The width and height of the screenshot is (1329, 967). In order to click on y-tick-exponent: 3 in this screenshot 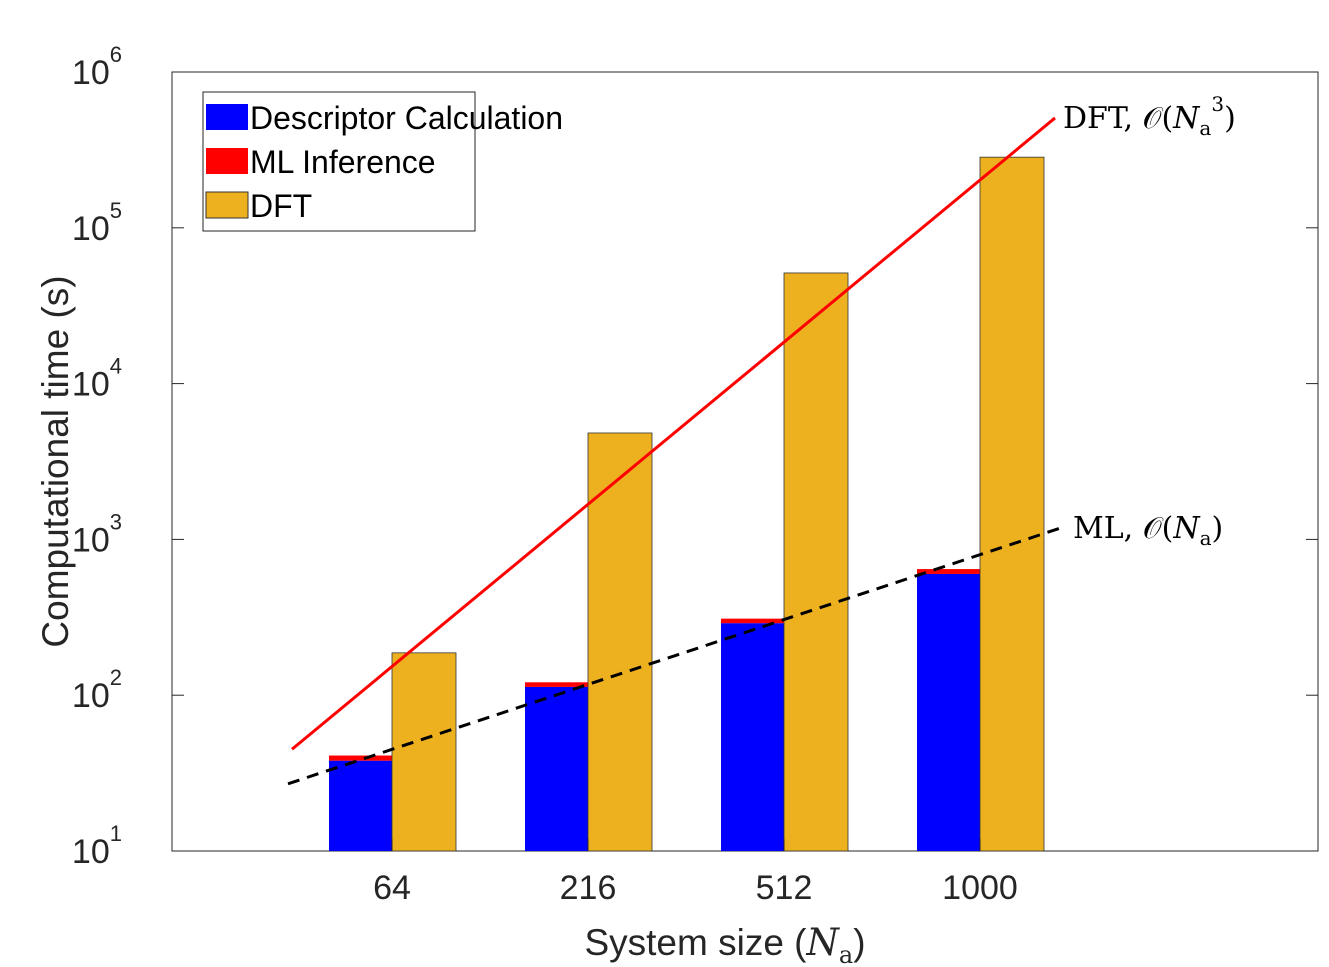, I will do `click(116, 521)`.